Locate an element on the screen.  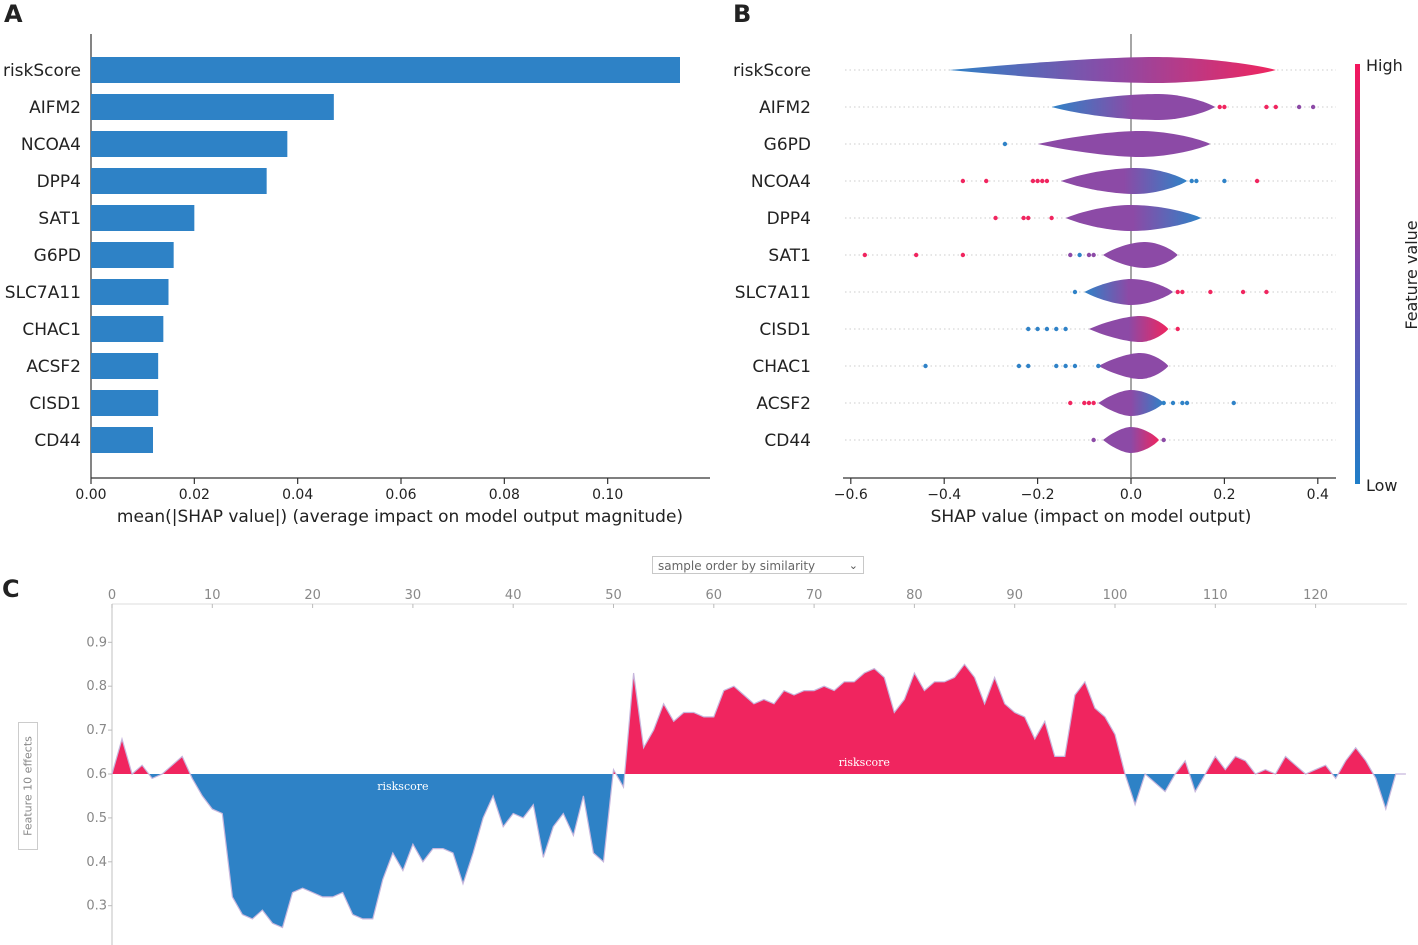
segment-label: riskscore is located at coordinates (402, 786).